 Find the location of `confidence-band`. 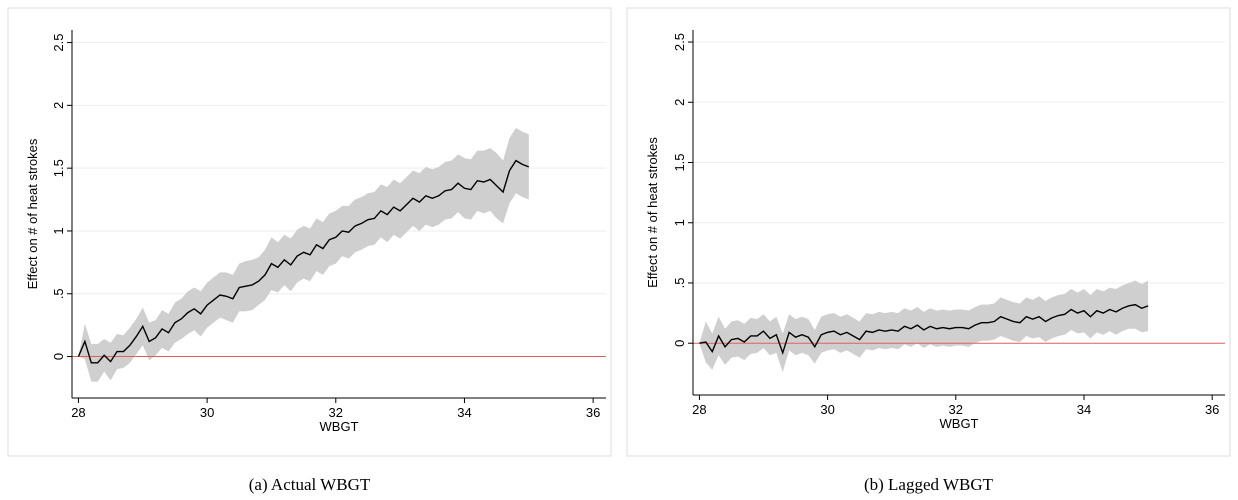

confidence-band is located at coordinates (924, 326).